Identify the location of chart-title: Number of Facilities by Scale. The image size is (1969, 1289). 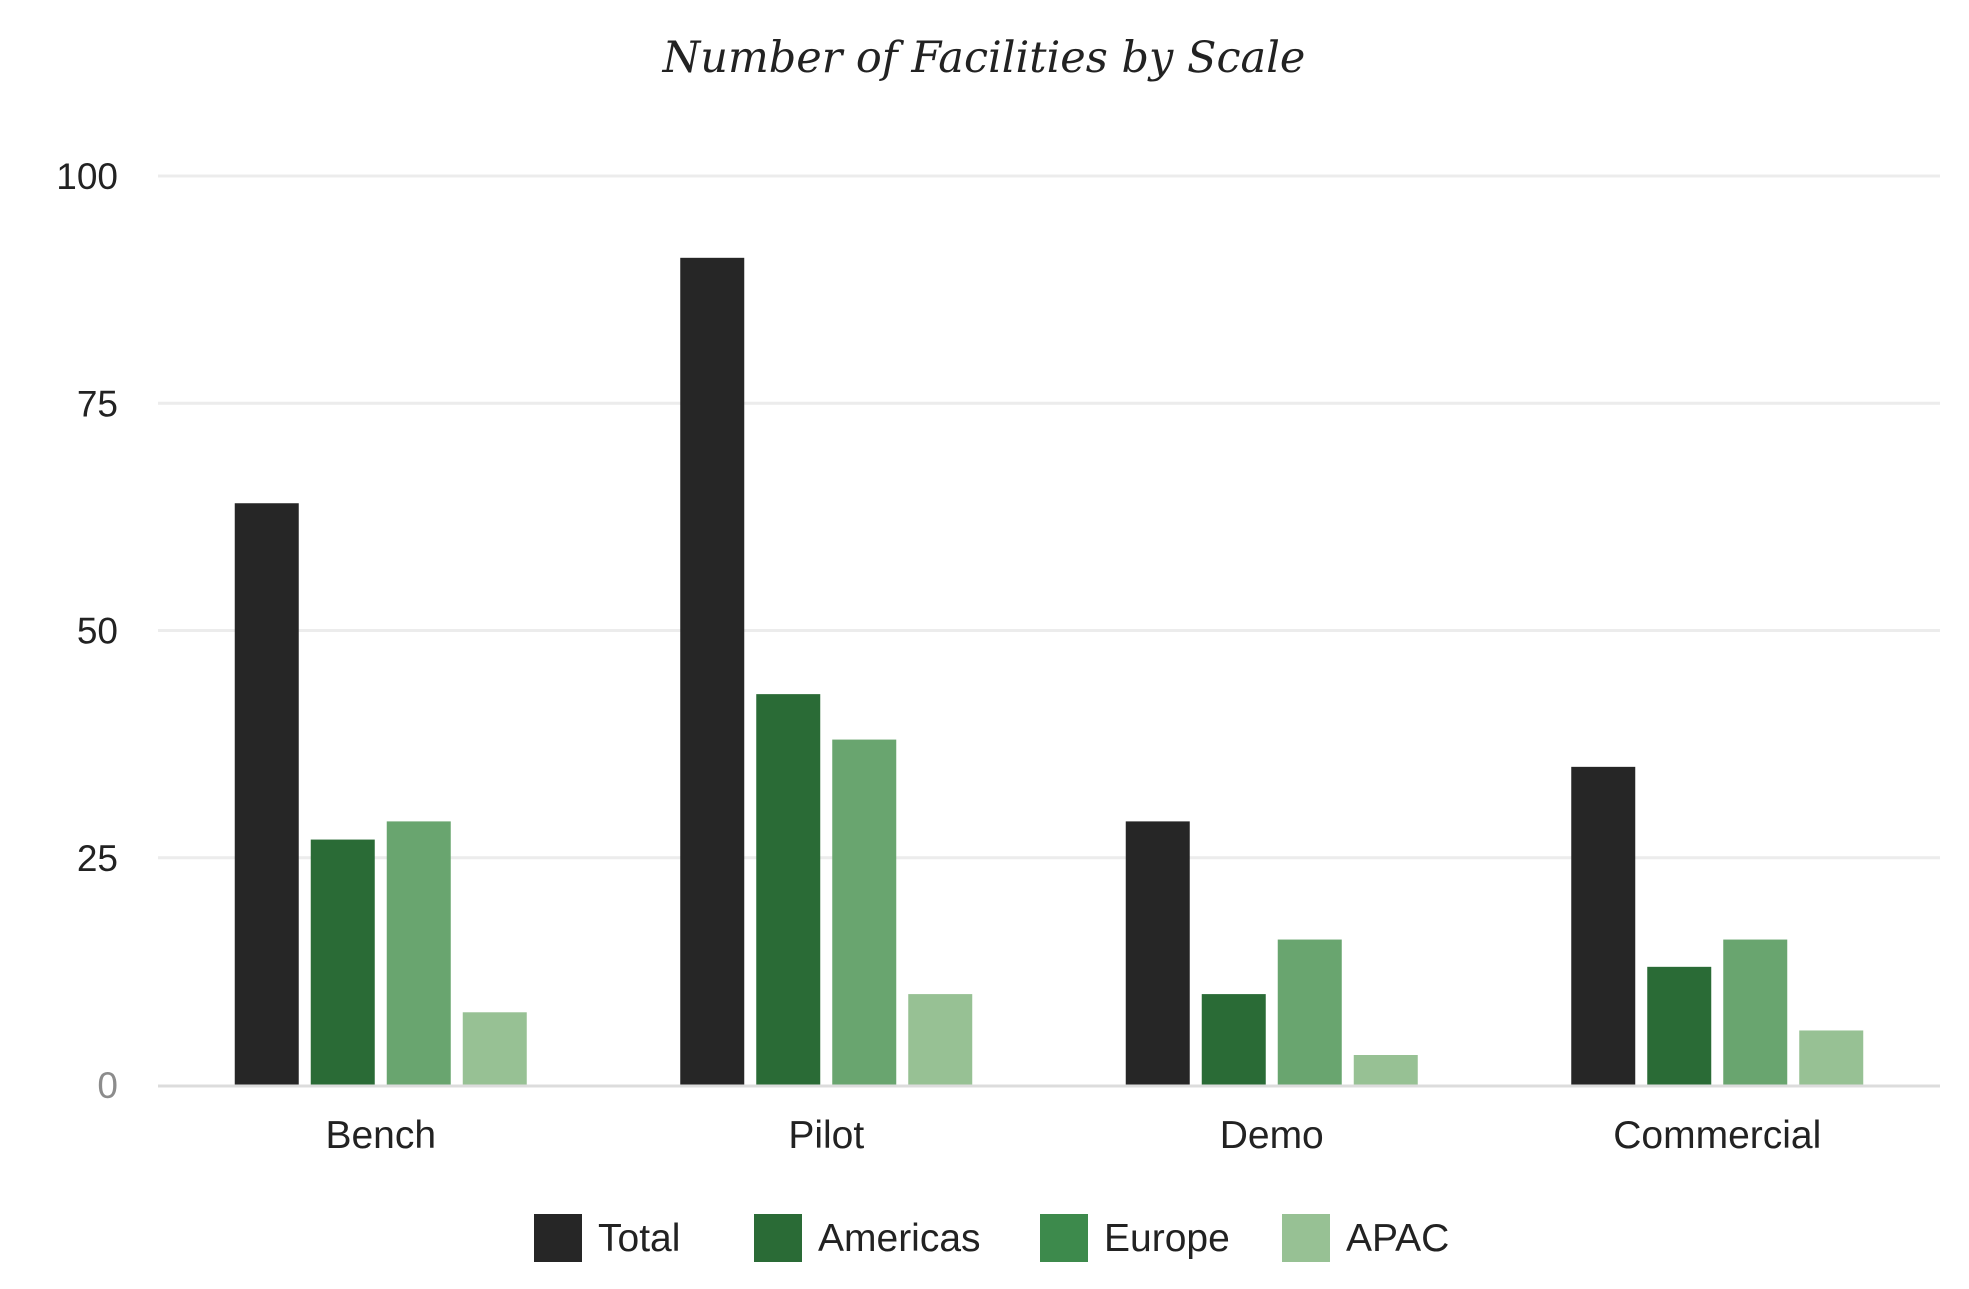
(984, 58).